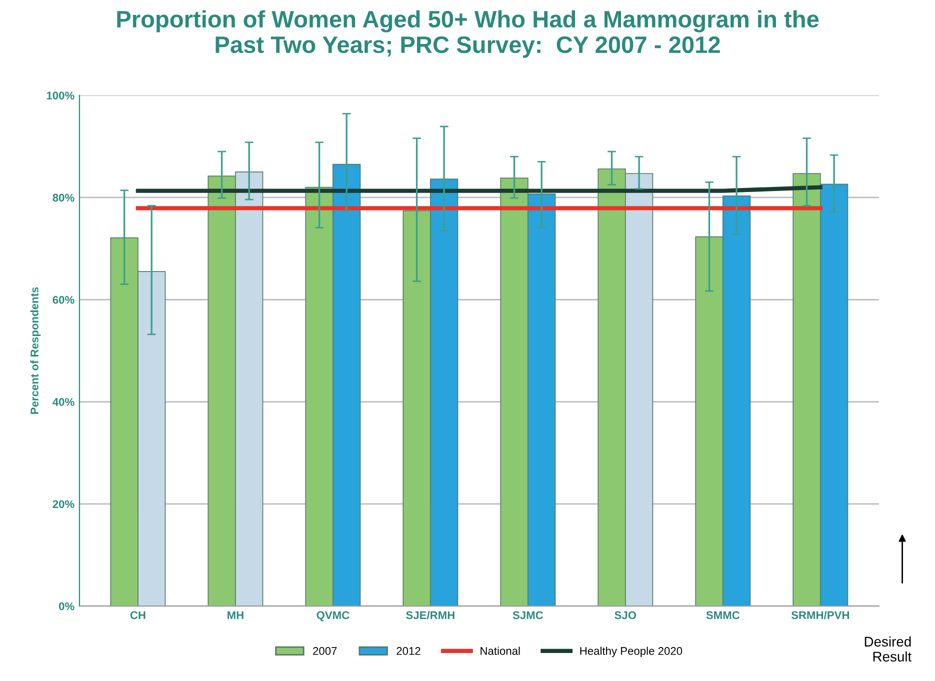 This screenshot has height=681, width=935. I want to click on x-tick-label: SRMH/PVH, so click(820, 615).